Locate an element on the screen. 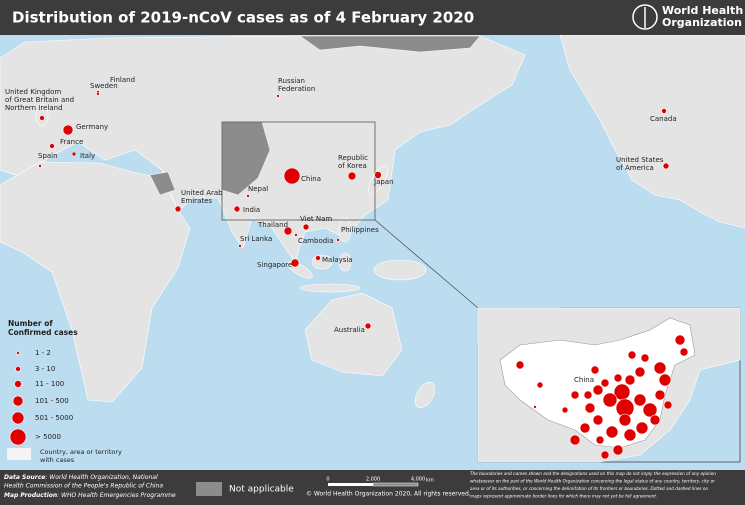  country-label: Finland is located at coordinates (122, 80).